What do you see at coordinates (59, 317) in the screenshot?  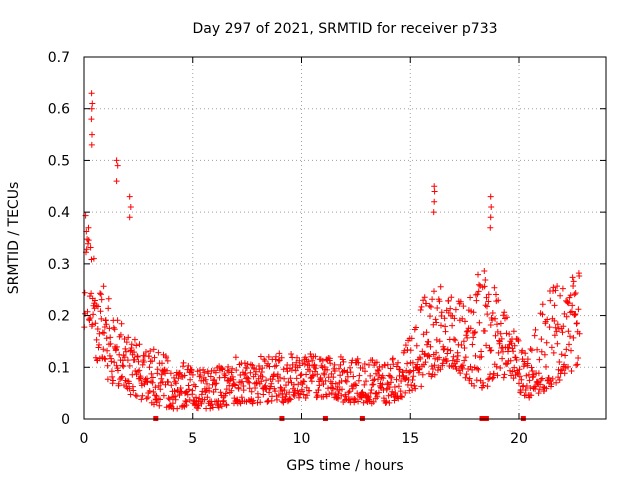 I see `y-tick-label: 0.2` at bounding box center [59, 317].